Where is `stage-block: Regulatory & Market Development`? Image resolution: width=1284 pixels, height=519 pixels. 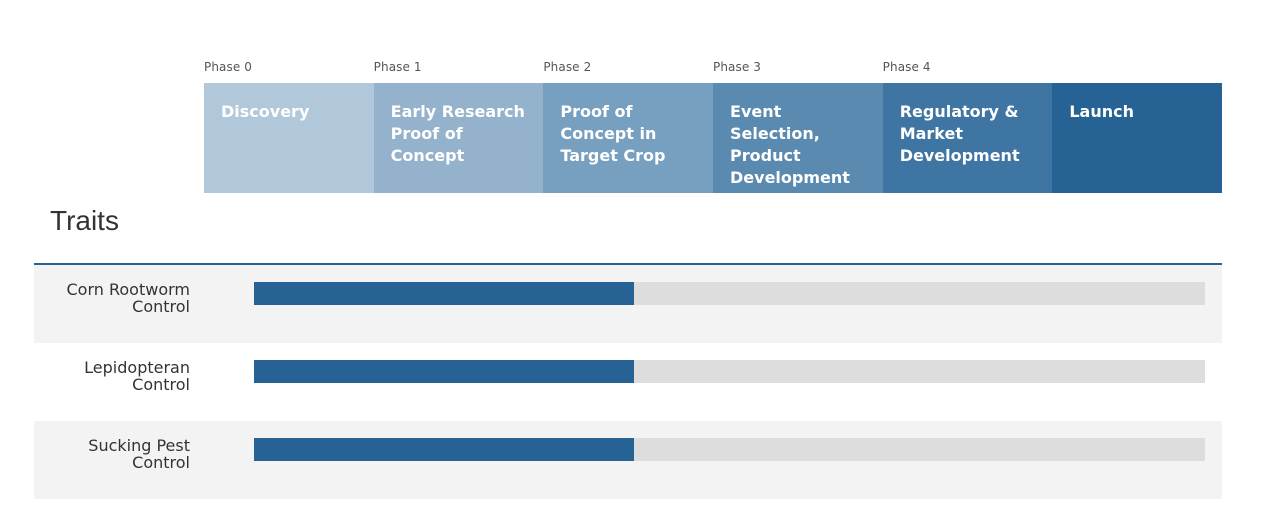
stage-block: Regulatory & Market Development is located at coordinates (967, 138).